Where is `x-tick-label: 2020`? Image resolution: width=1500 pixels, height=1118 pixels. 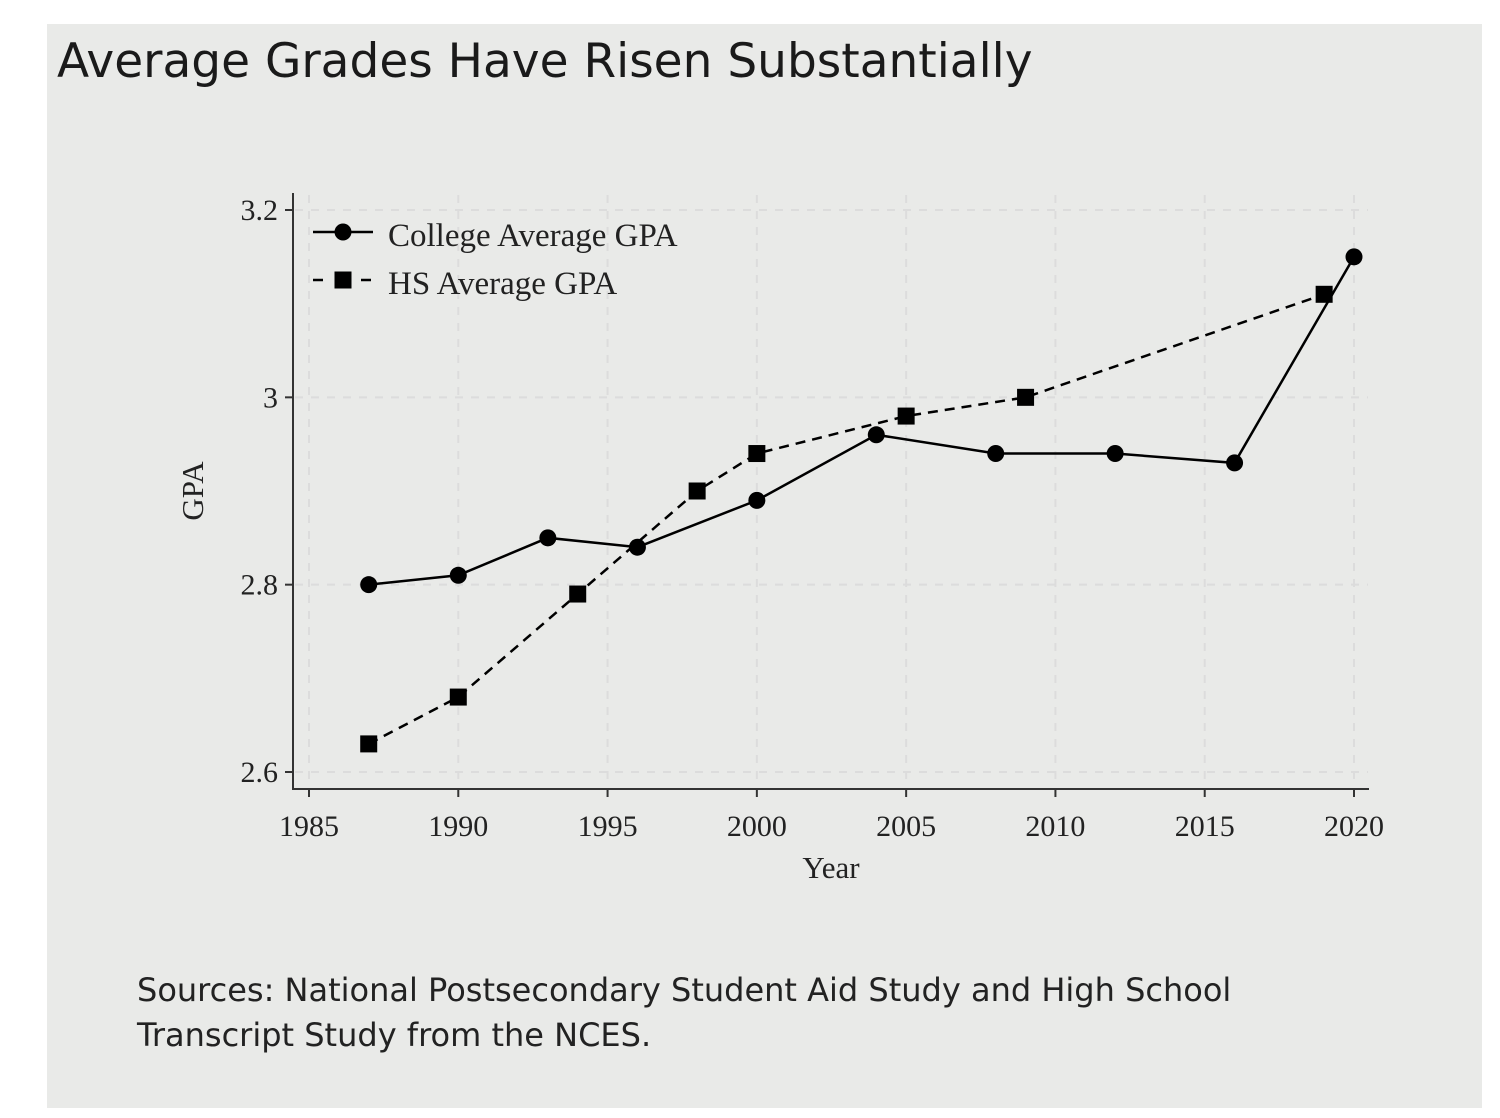 x-tick-label: 2020 is located at coordinates (1354, 826).